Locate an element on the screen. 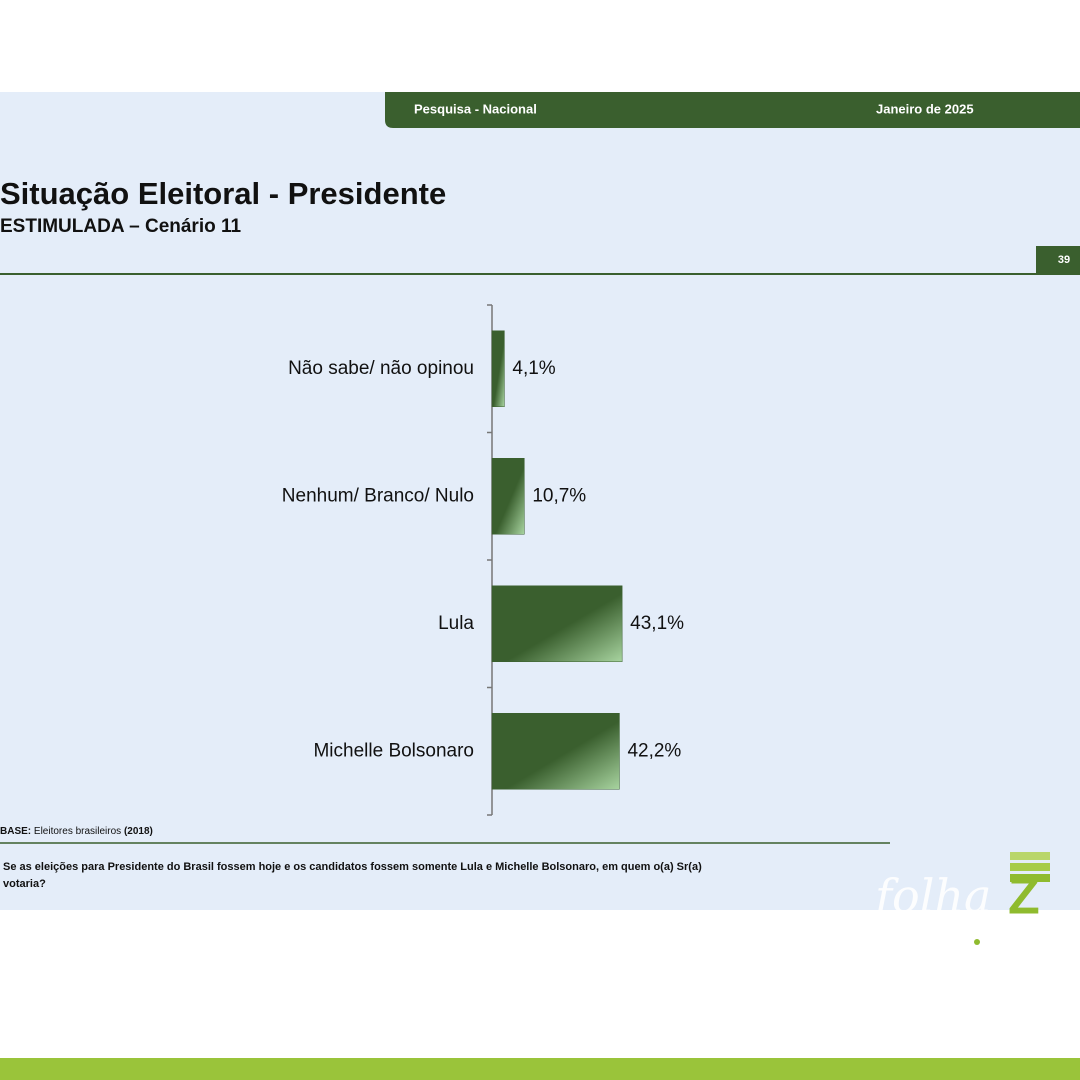 This screenshot has width=1080, height=1080. base-label: BASE: is located at coordinates (15, 831).